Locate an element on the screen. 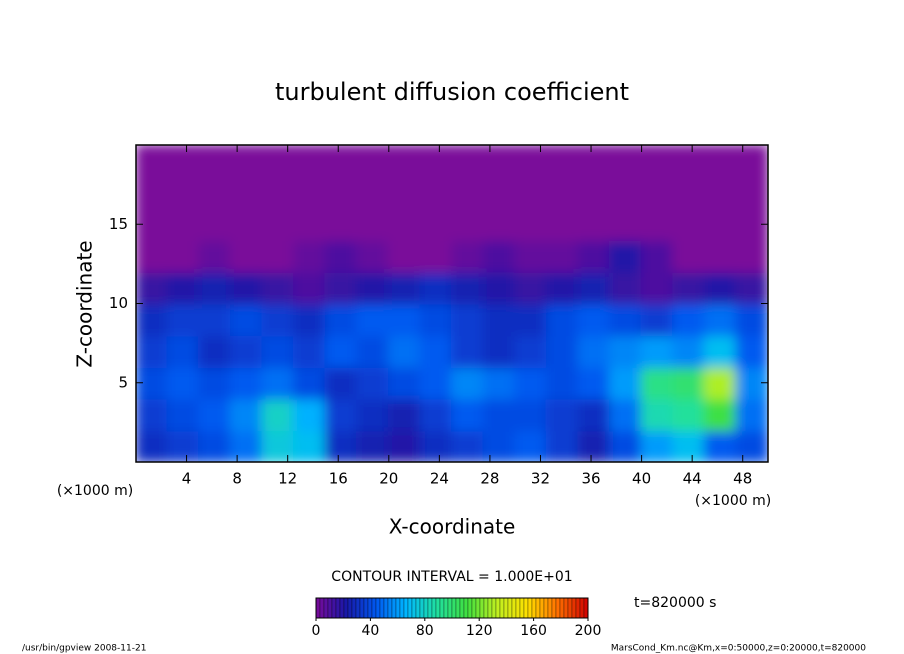 The image size is (904, 654). x-tick-label: 40 is located at coordinates (641, 479).